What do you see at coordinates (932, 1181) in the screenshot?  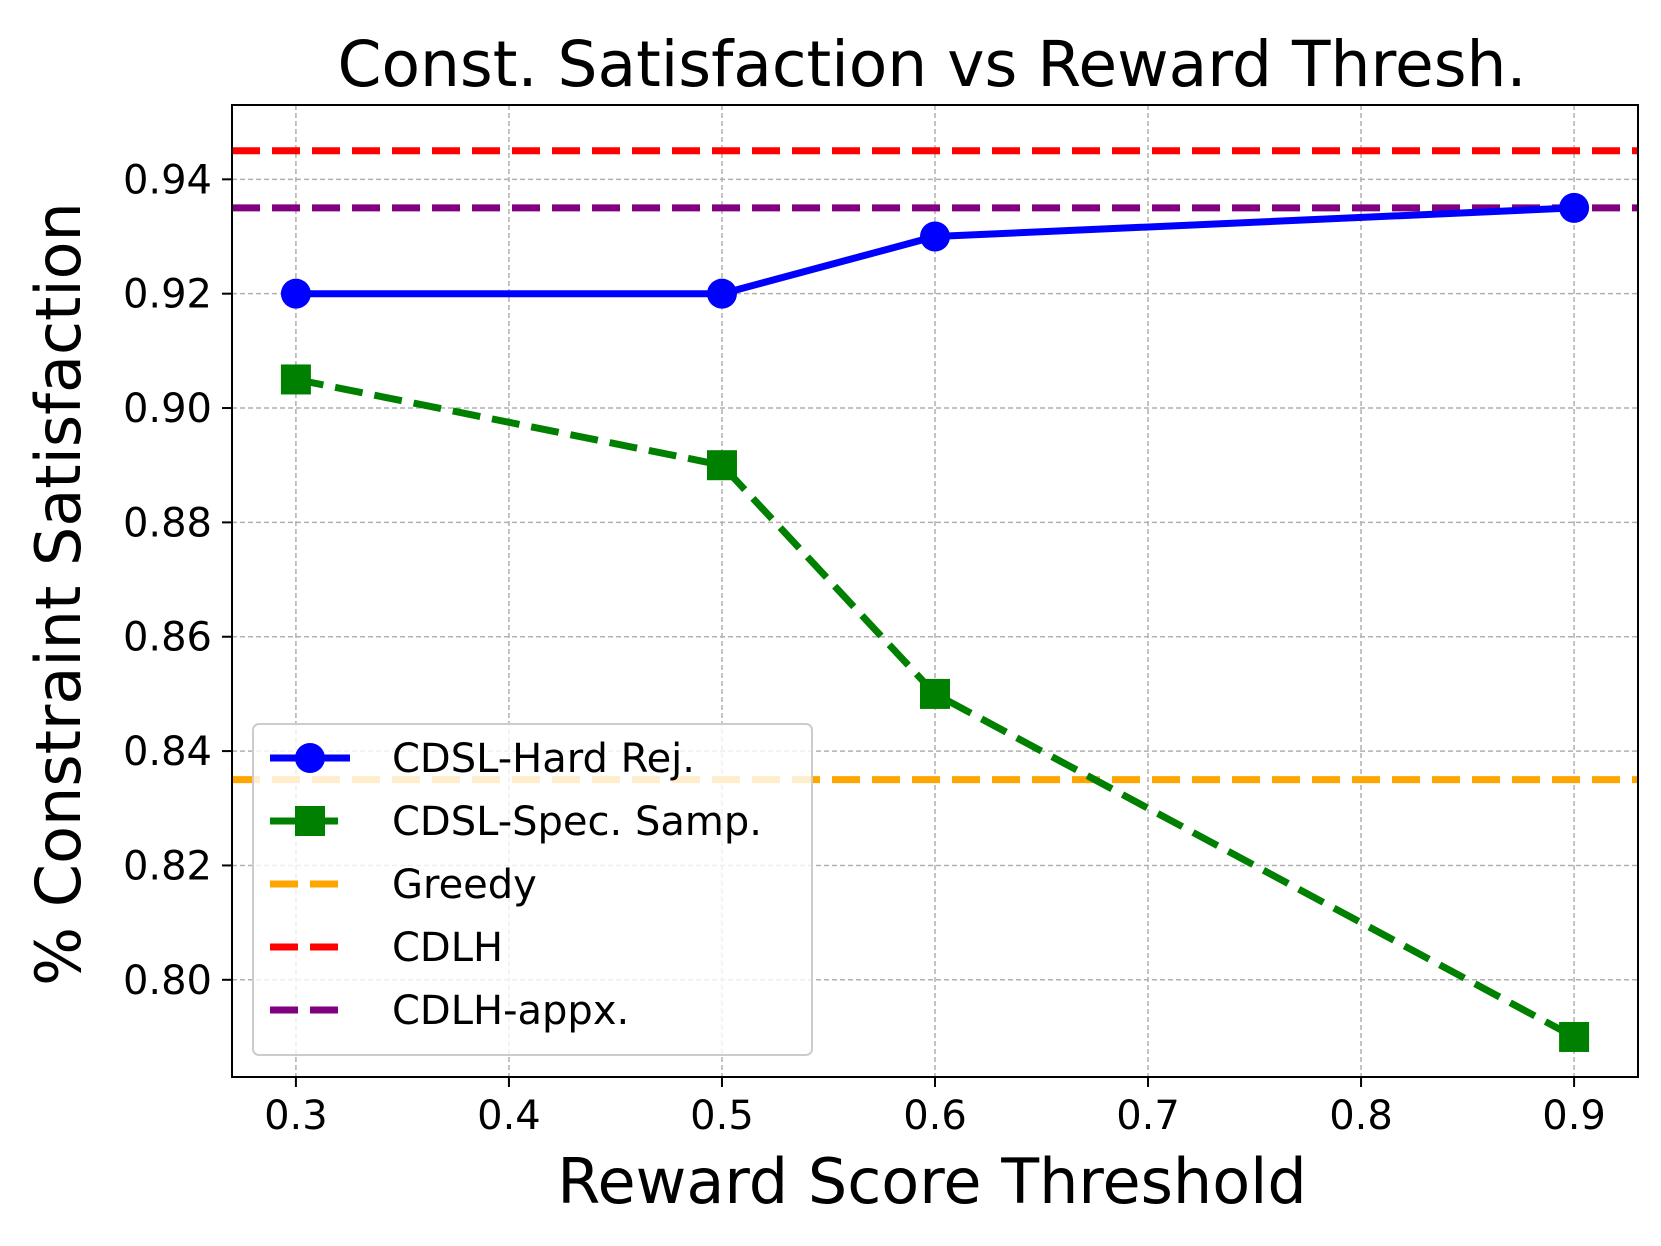 I see `x-axis-label: Reward Score Threshold` at bounding box center [932, 1181].